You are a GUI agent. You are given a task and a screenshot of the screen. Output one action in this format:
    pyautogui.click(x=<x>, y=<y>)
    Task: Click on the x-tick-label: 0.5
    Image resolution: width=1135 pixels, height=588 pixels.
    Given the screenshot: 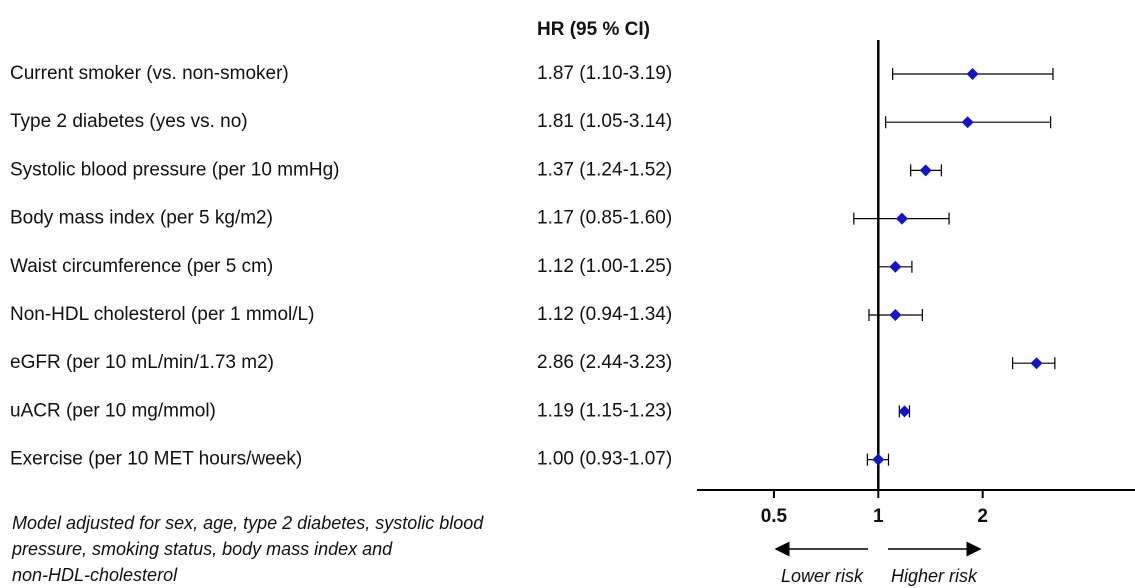 What is the action you would take?
    pyautogui.click(x=774, y=516)
    